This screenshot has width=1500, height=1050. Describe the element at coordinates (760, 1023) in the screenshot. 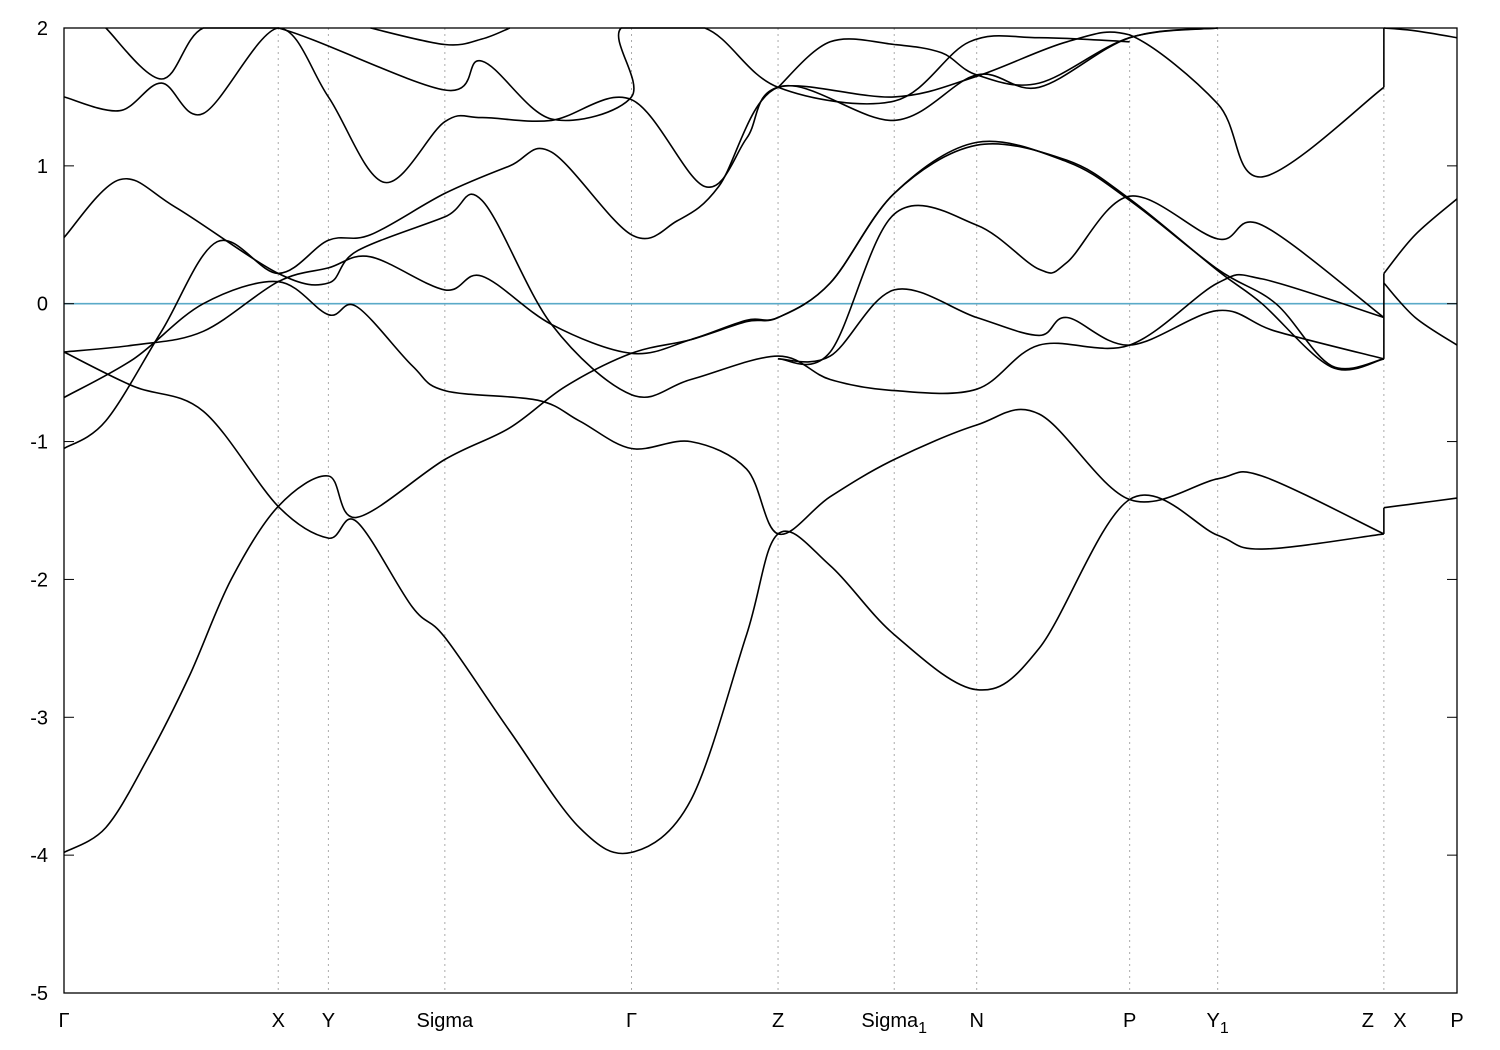

I see `x-axis: Γ X Y Sigma Γ Z Sigma1 N P Y1 Z X P` at that location.